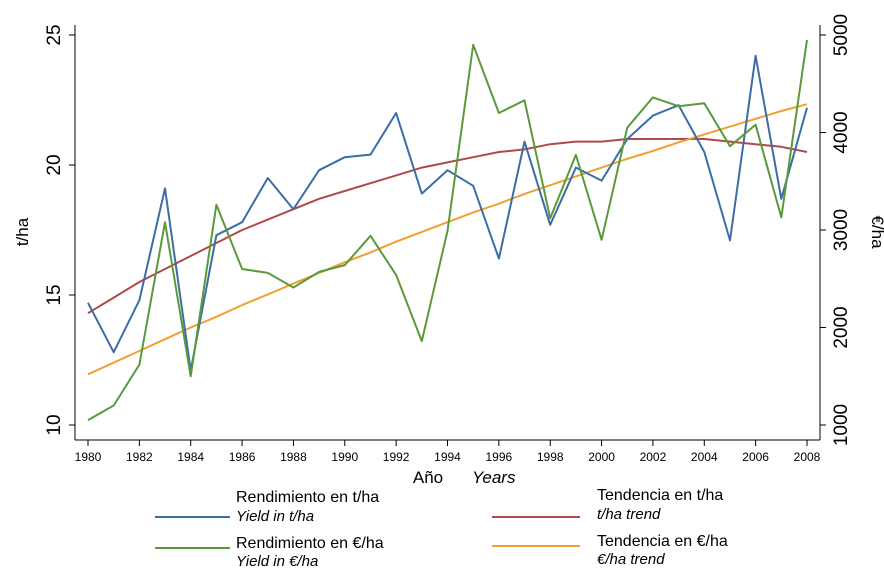 This screenshot has height=572, width=884. Describe the element at coordinates (344, 457) in the screenshot. I see `x-tick-label: 1990` at that location.